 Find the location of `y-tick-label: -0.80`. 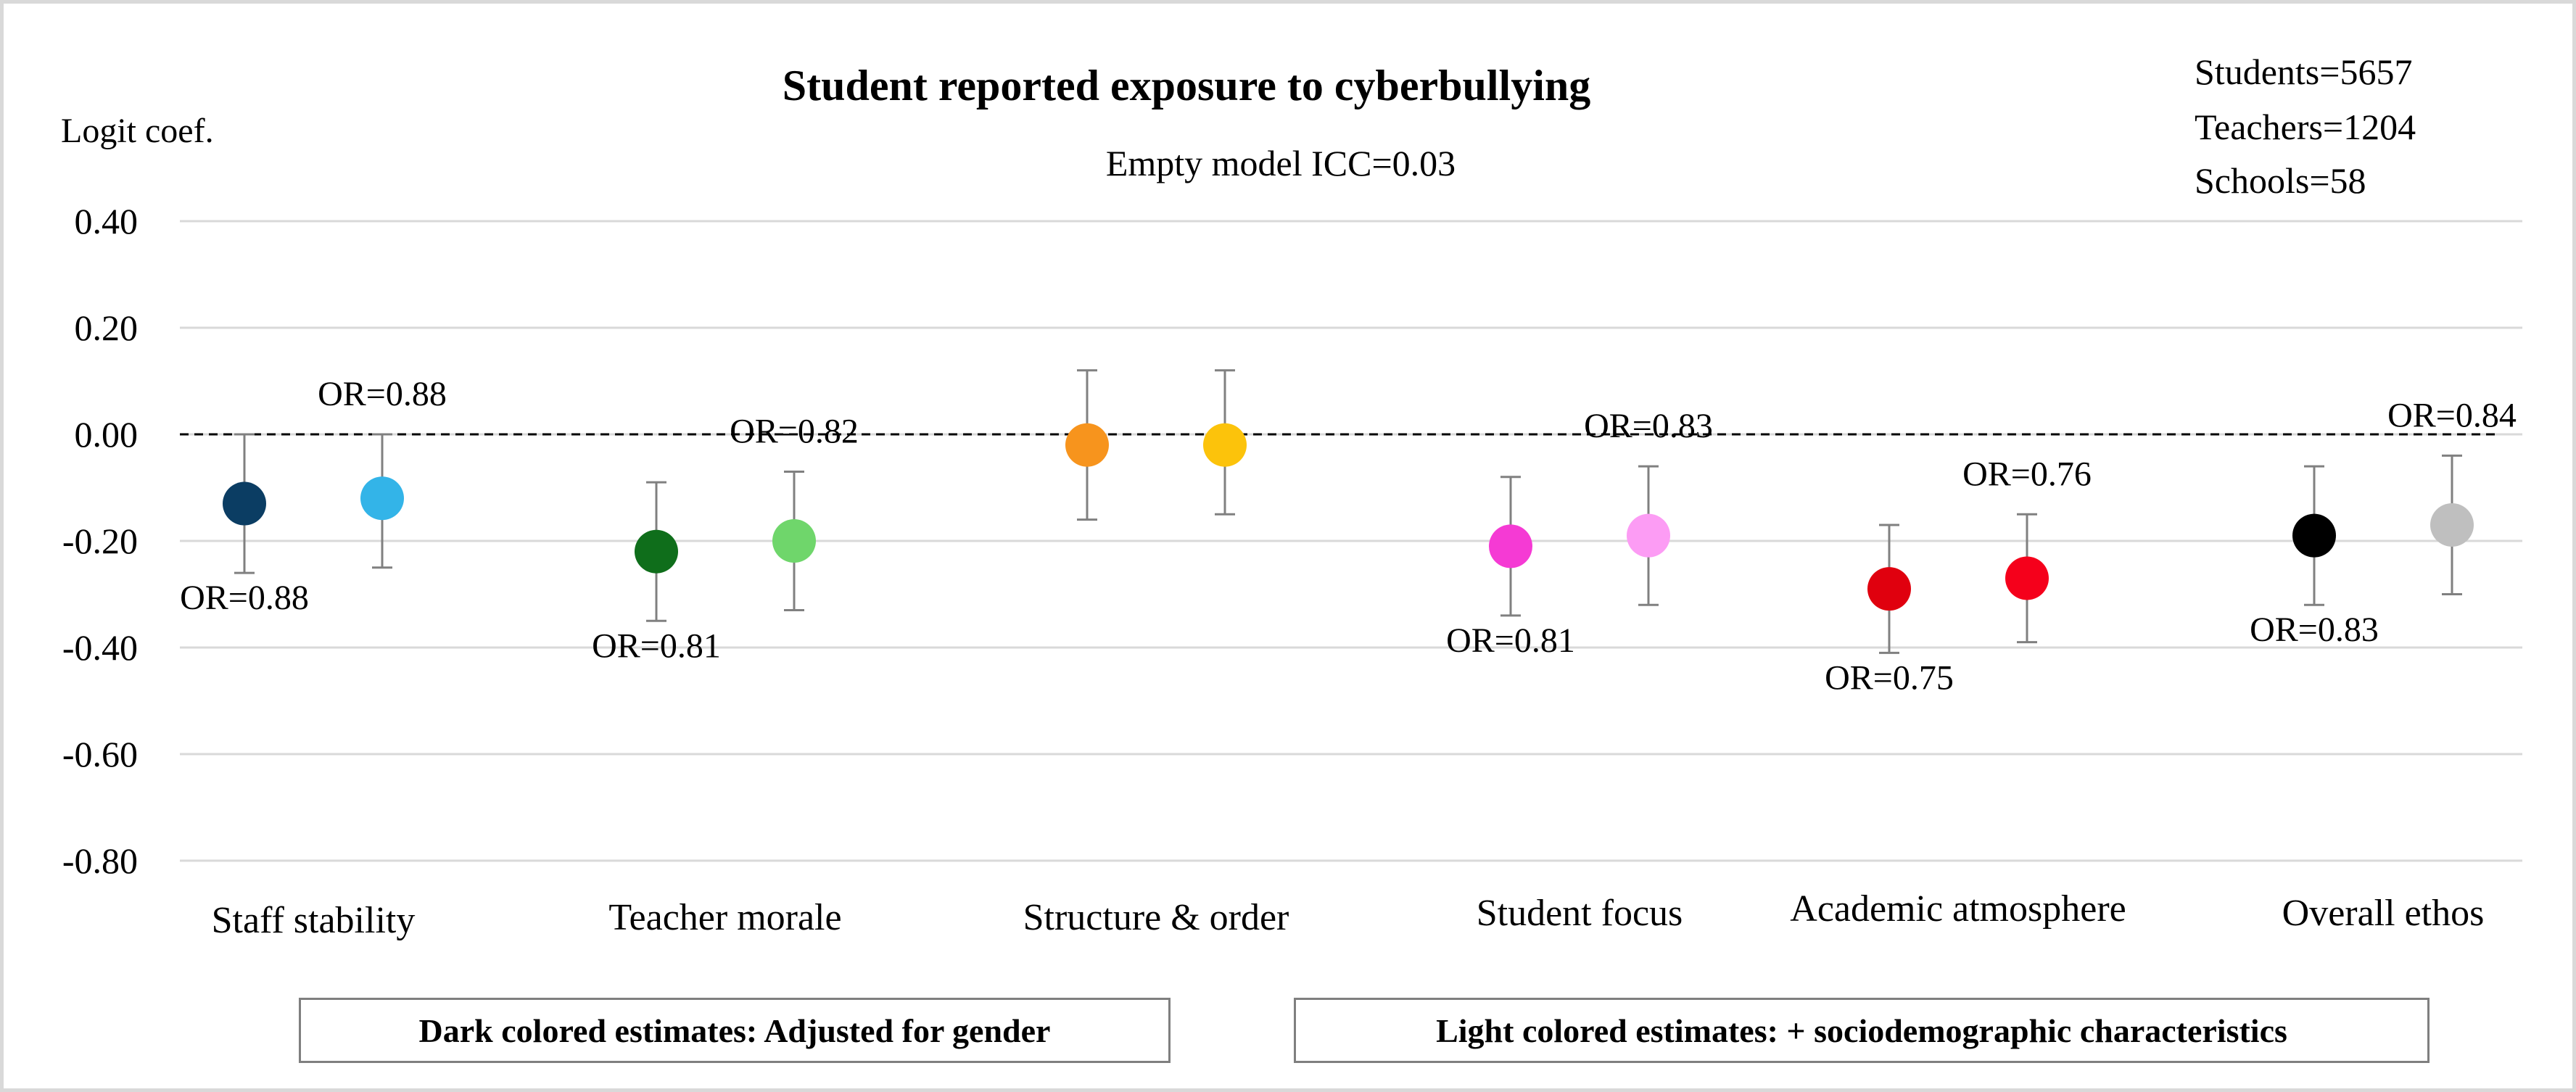

y-tick-label: -0.80 is located at coordinates (100, 860).